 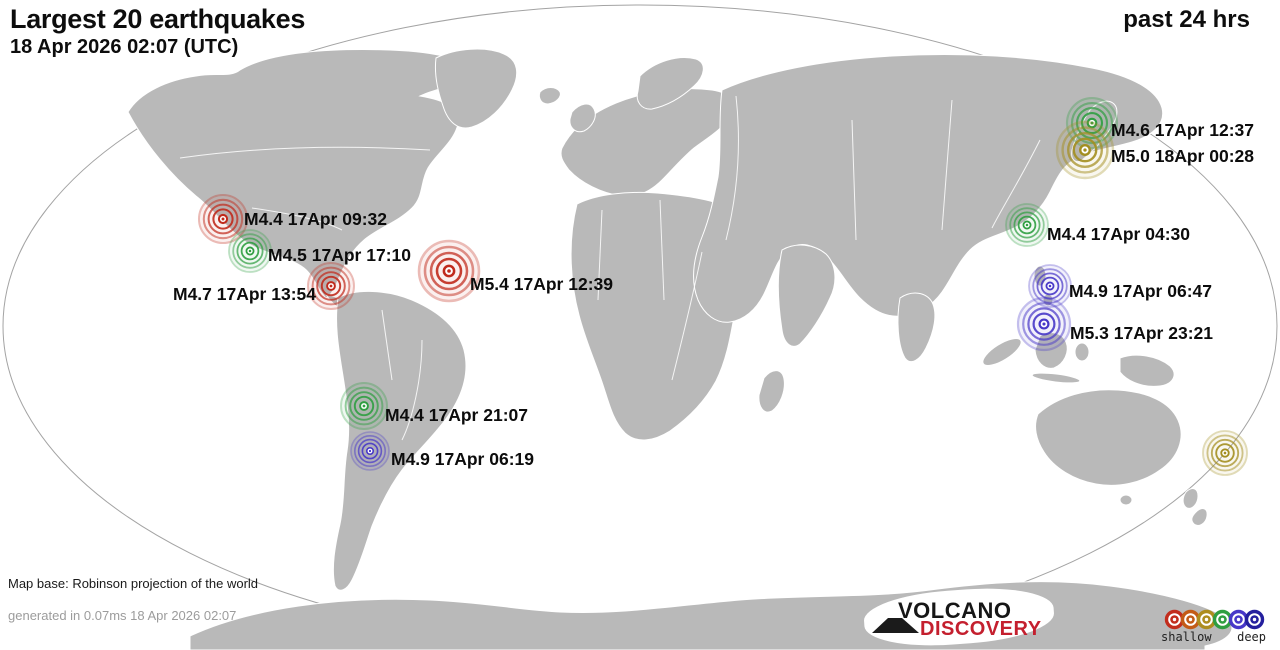 What do you see at coordinates (1118, 234) in the screenshot?
I see `quake-label: M4.4 17Apr 04:30` at bounding box center [1118, 234].